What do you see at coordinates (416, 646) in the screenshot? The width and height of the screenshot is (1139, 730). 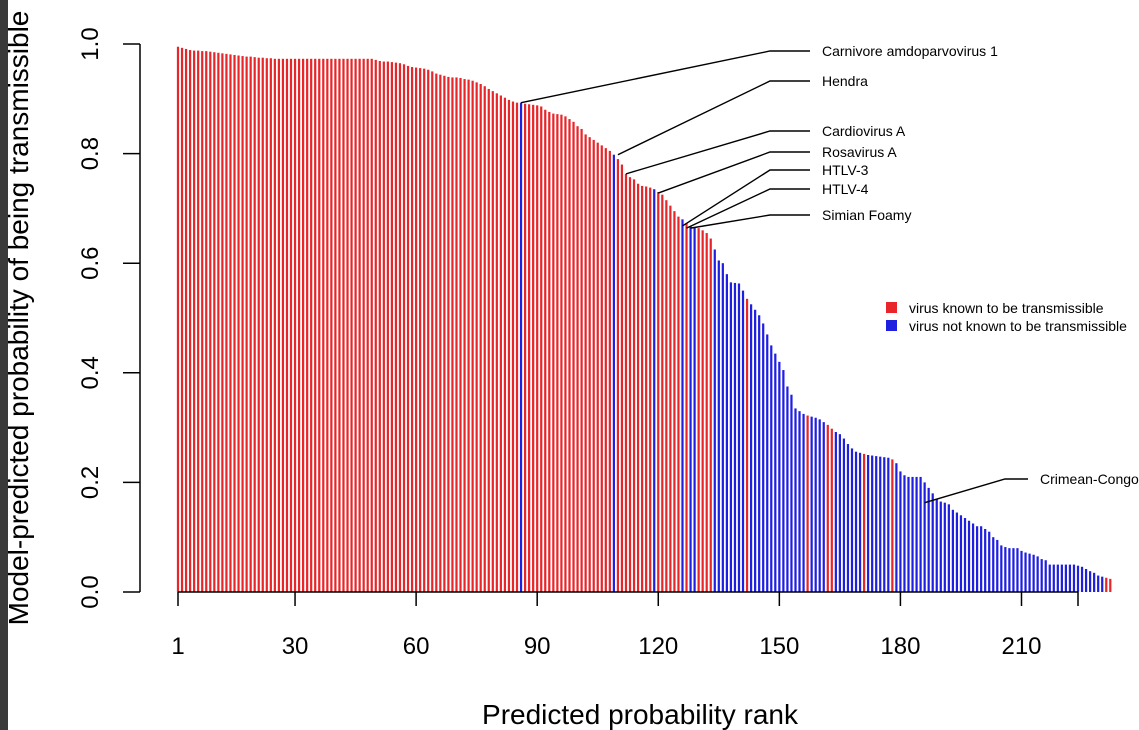 I see `x-tick-label: 60` at bounding box center [416, 646].